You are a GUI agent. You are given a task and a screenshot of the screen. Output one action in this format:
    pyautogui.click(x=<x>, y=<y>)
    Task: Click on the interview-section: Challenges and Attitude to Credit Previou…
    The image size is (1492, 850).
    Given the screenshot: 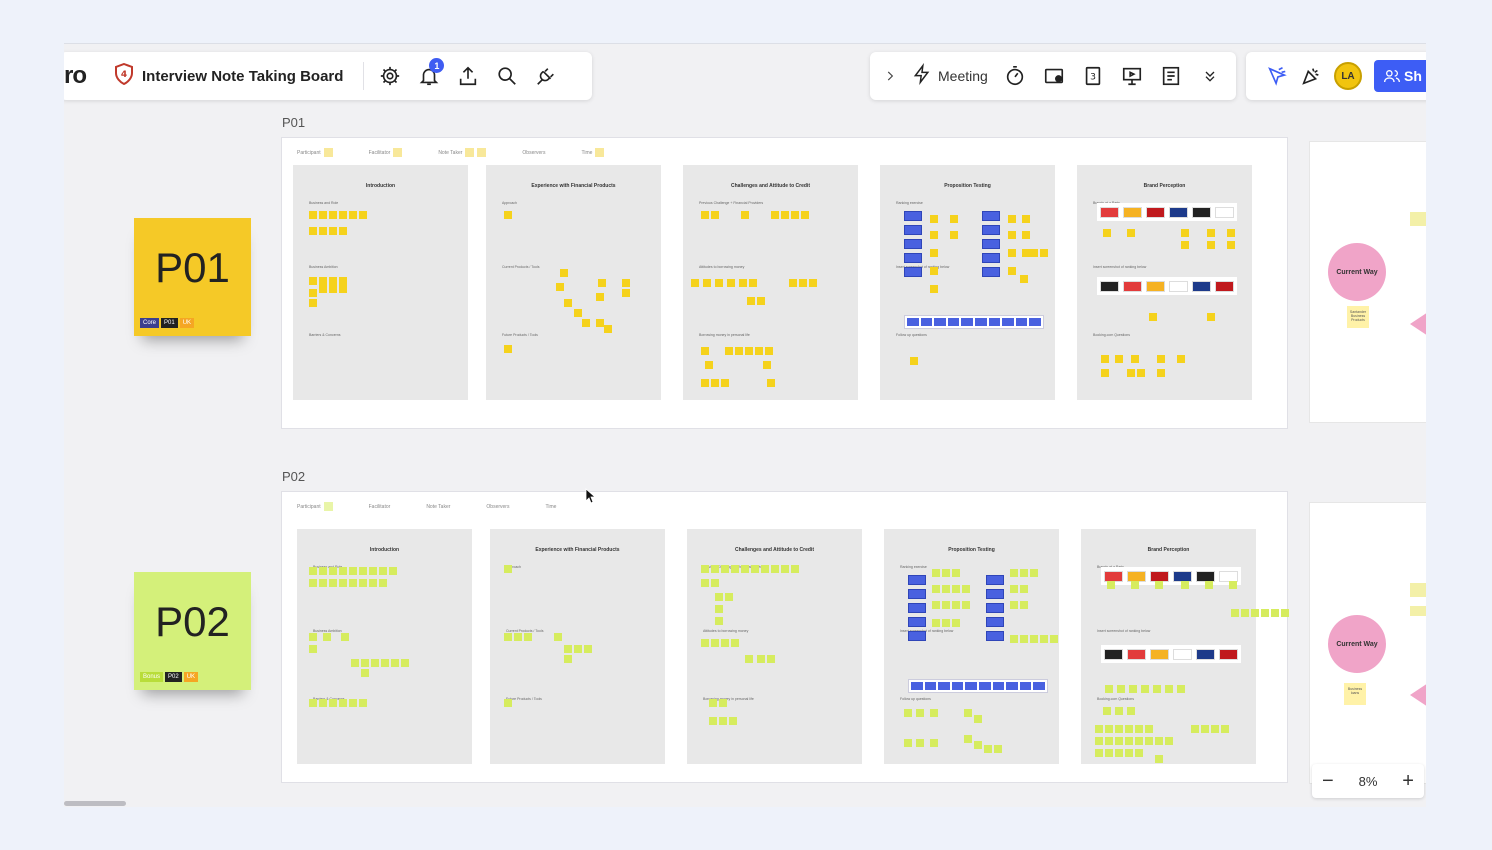 What is the action you would take?
    pyautogui.click(x=770, y=282)
    